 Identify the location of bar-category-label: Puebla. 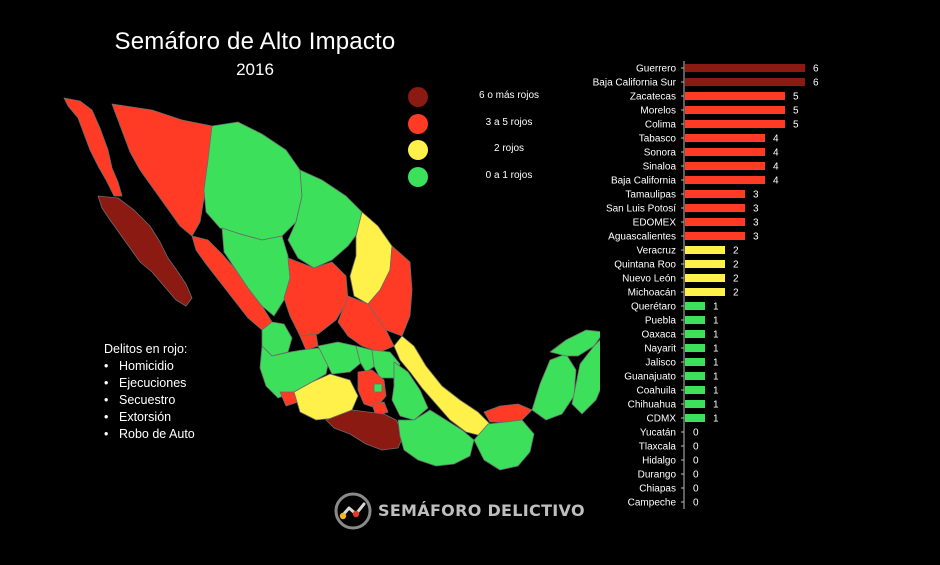
(661, 321).